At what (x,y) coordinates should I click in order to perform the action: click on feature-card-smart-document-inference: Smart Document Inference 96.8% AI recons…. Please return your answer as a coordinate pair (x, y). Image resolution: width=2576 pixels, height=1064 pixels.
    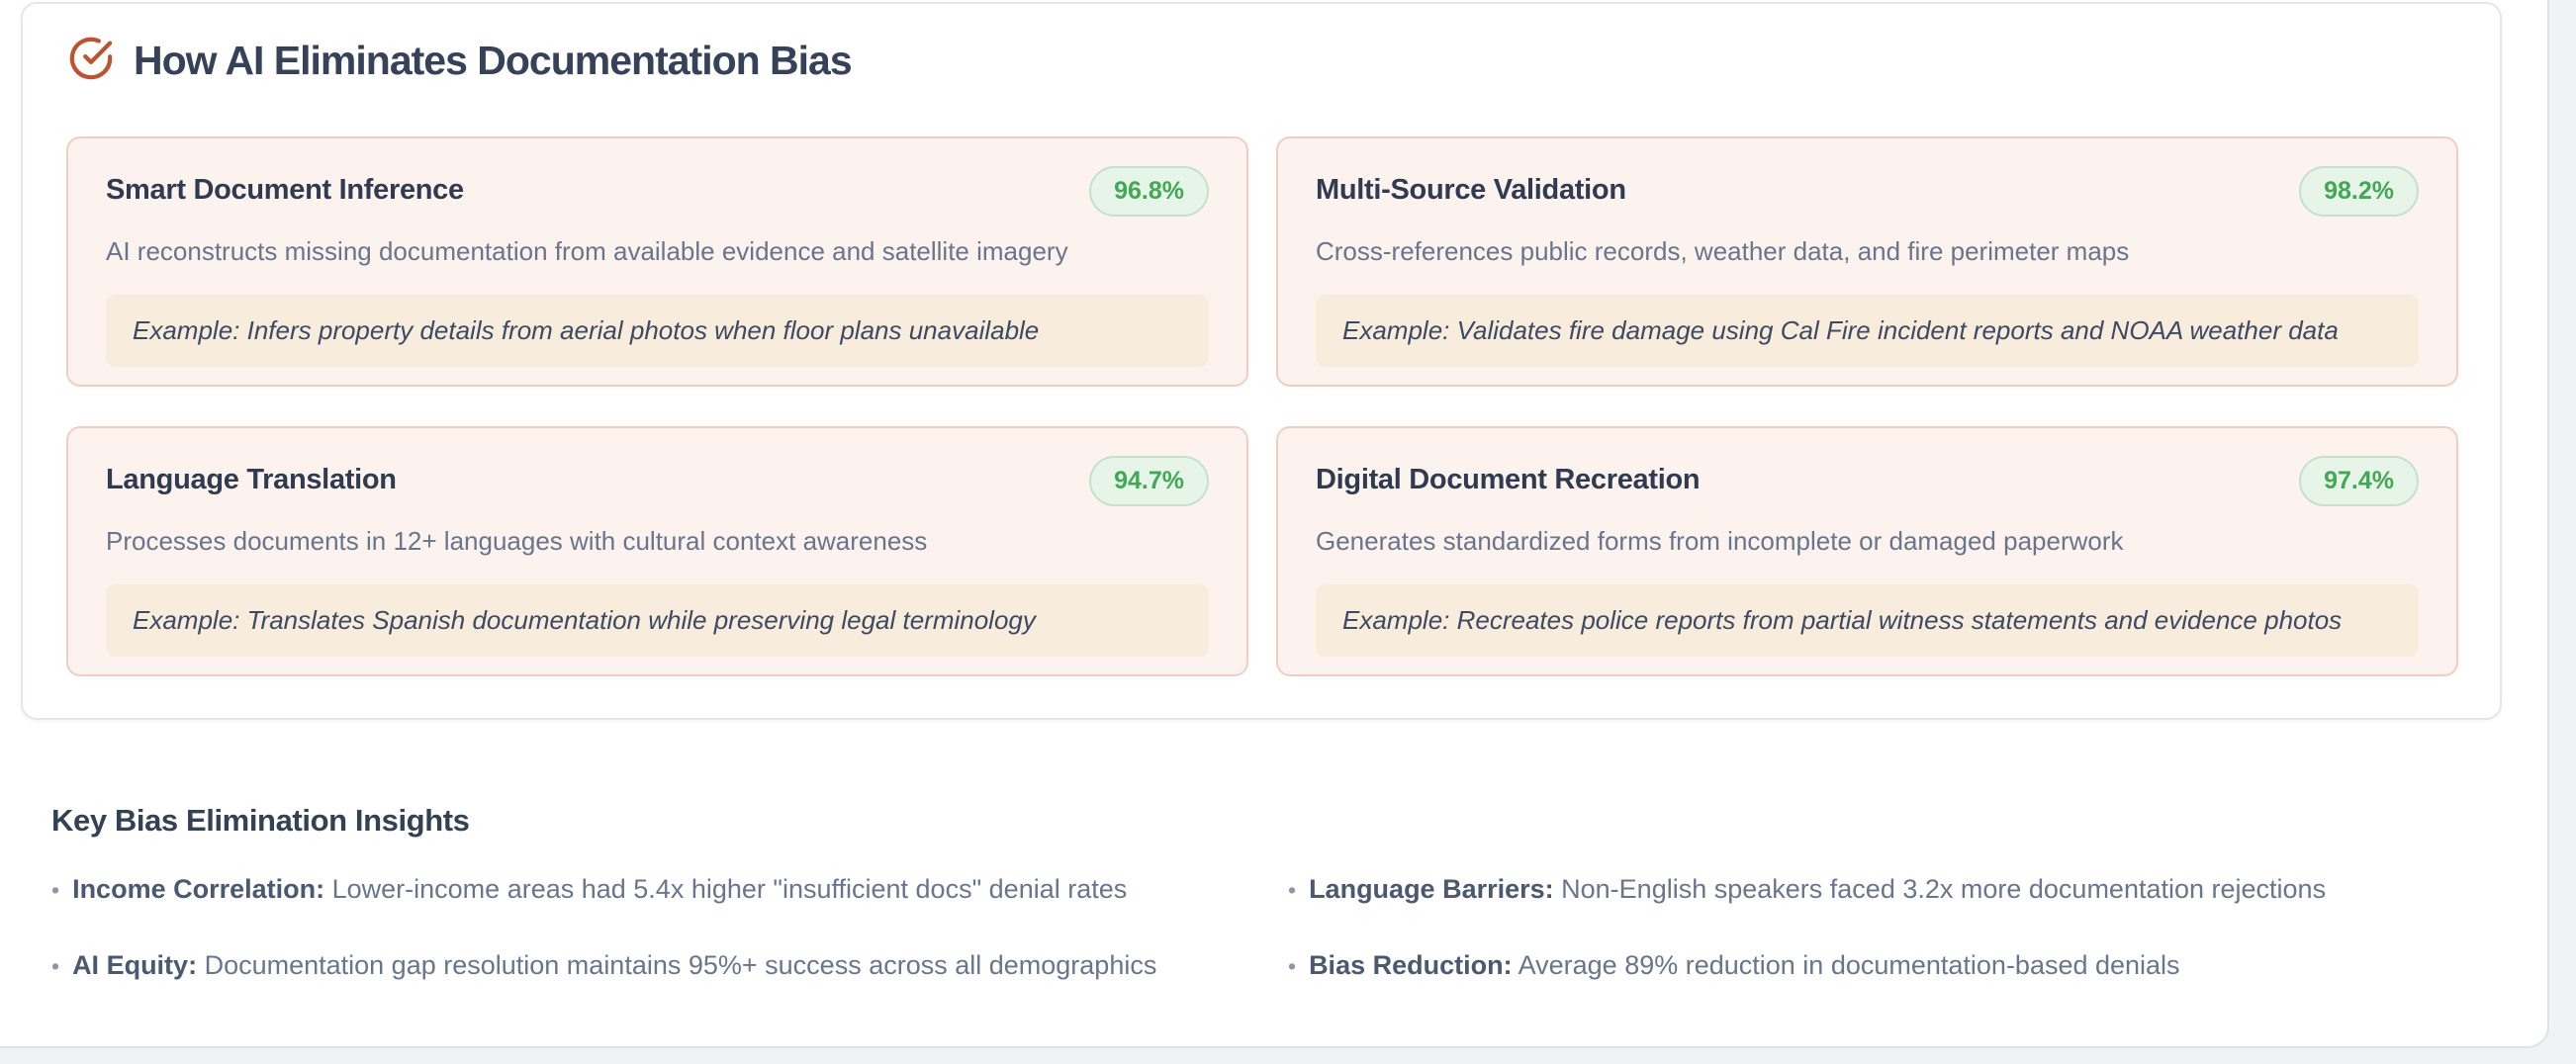
    Looking at the image, I should click on (657, 261).